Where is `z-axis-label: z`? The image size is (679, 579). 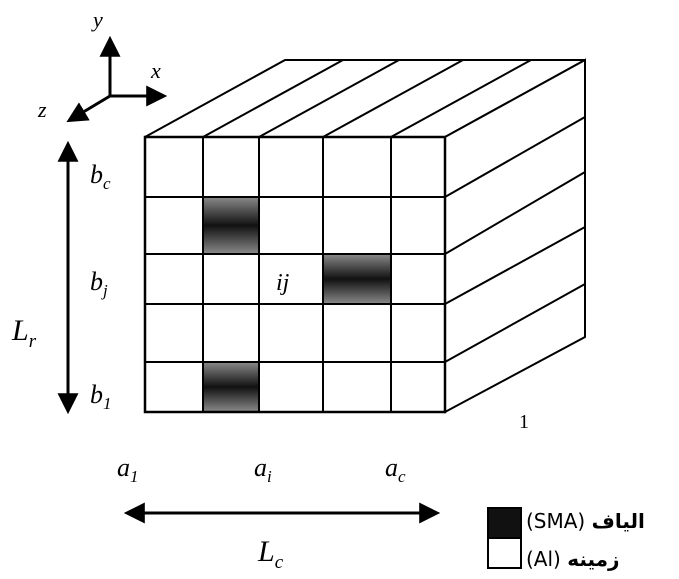
z-axis-label: z is located at coordinates (42, 109).